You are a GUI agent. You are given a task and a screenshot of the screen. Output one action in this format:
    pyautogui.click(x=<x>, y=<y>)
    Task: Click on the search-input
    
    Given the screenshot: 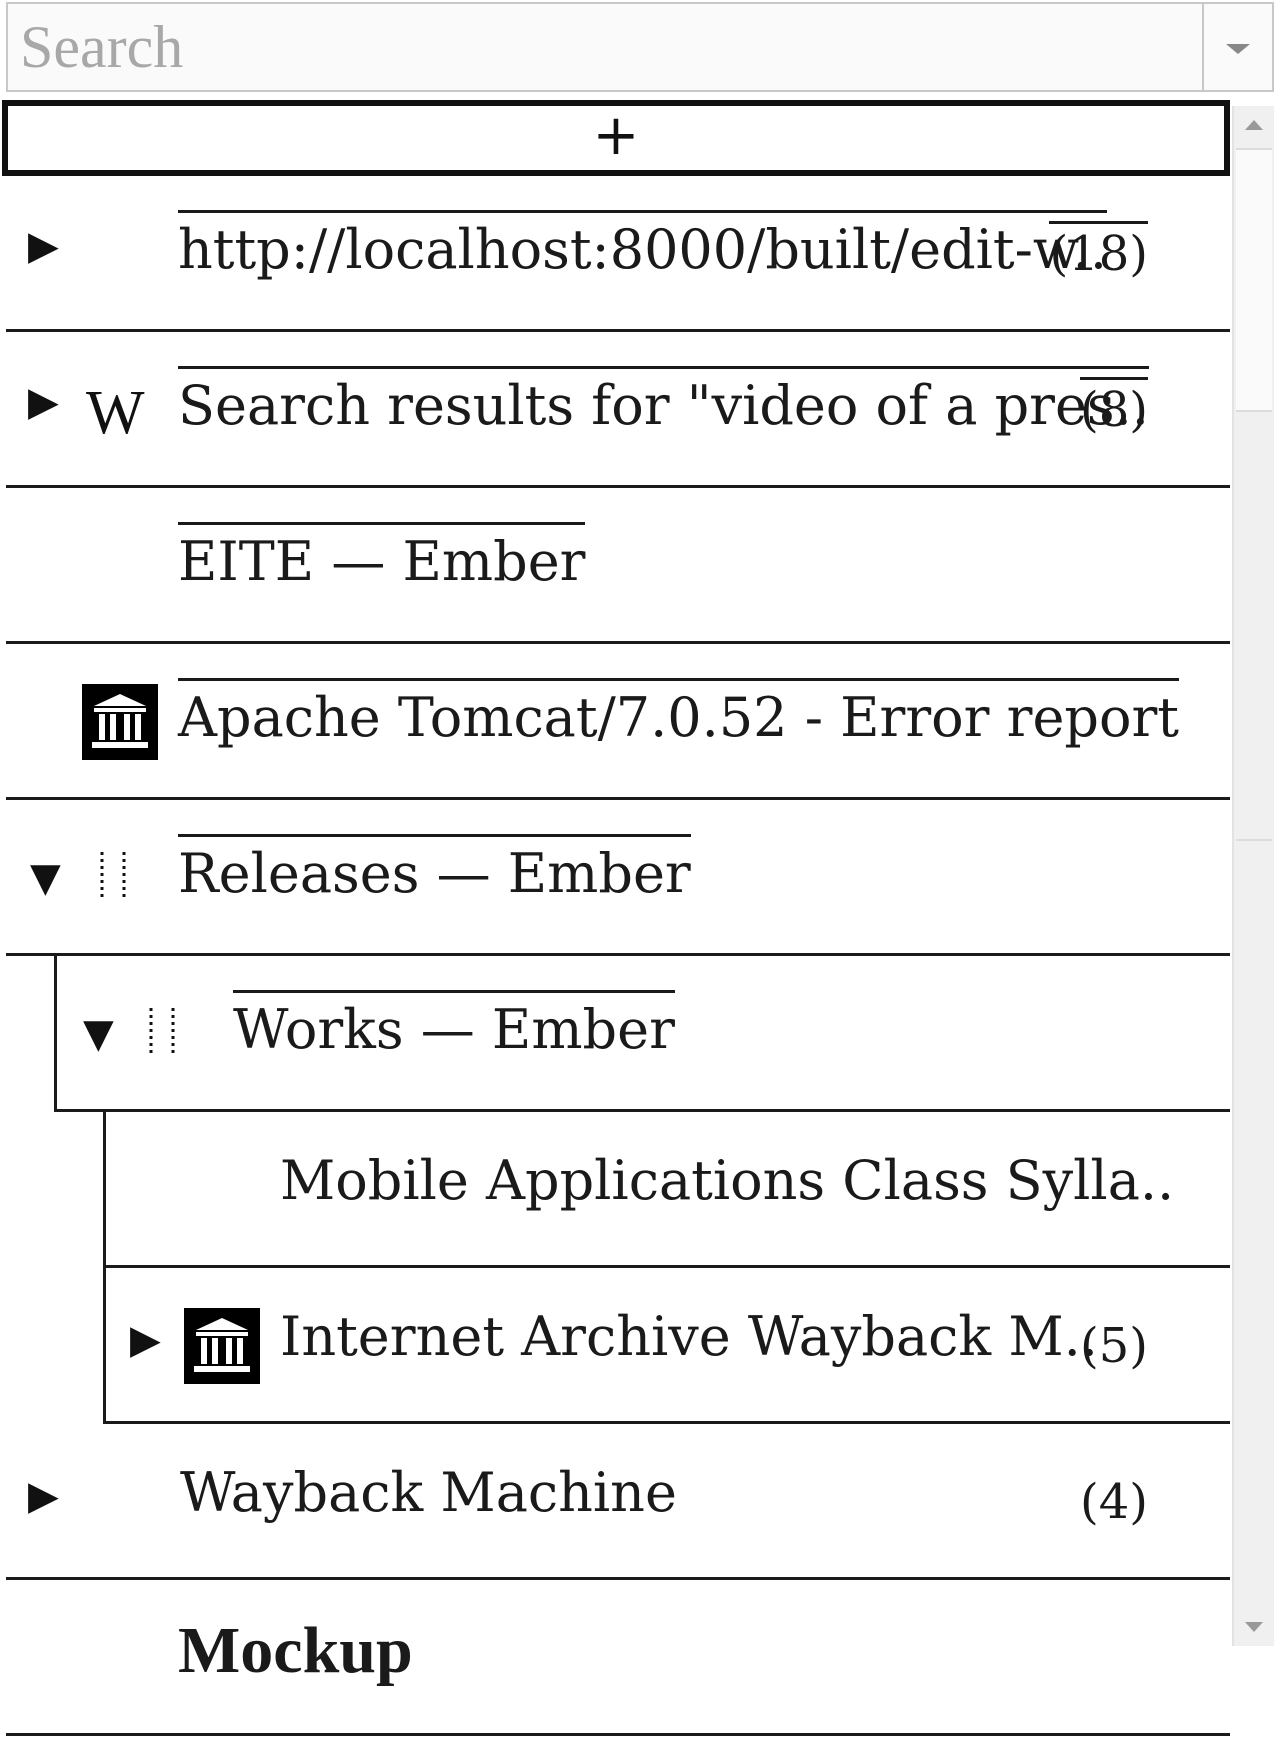 What is the action you would take?
    pyautogui.click(x=606, y=47)
    